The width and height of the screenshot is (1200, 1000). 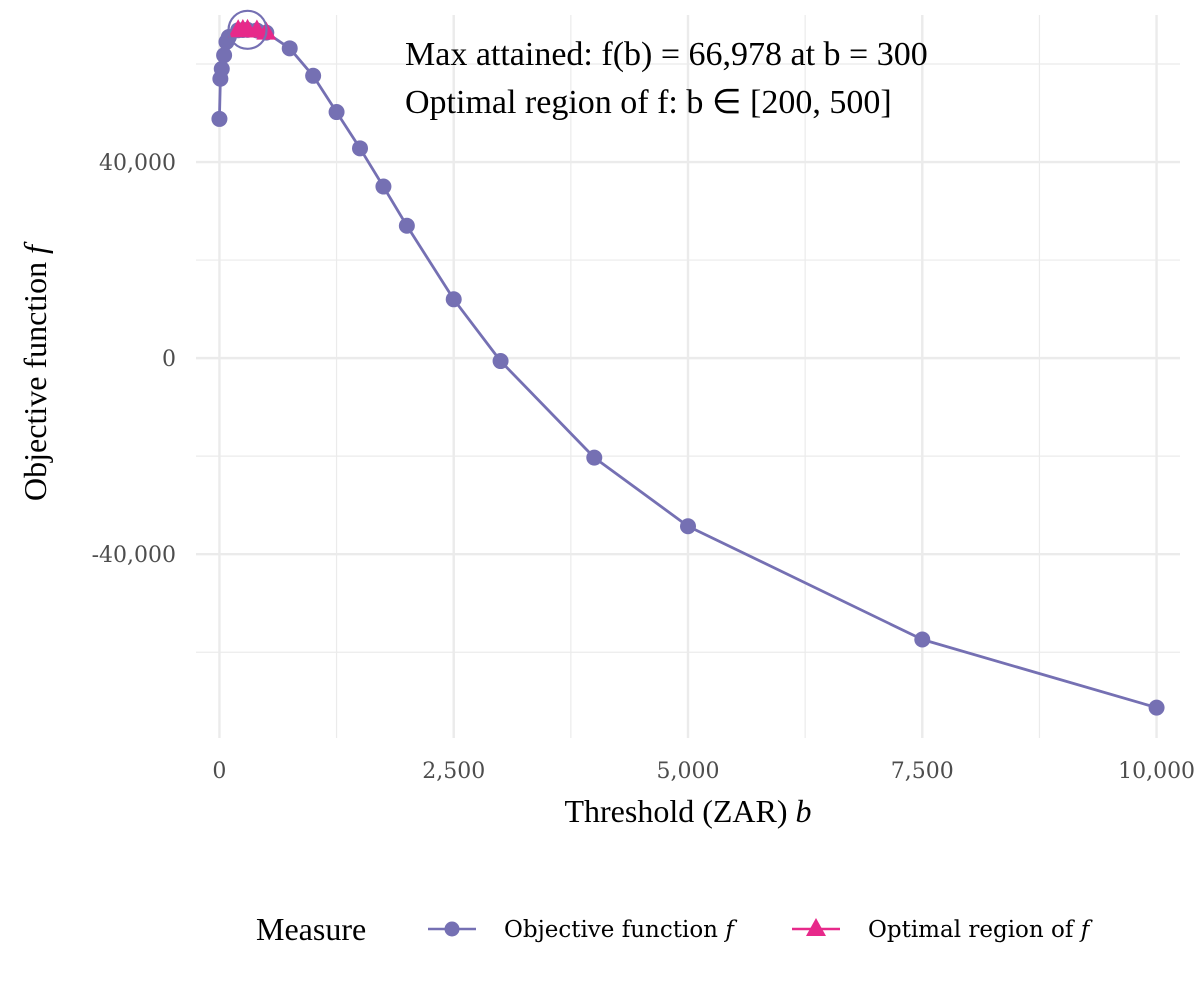 What do you see at coordinates (311, 929) in the screenshot?
I see `legend-title: Measure` at bounding box center [311, 929].